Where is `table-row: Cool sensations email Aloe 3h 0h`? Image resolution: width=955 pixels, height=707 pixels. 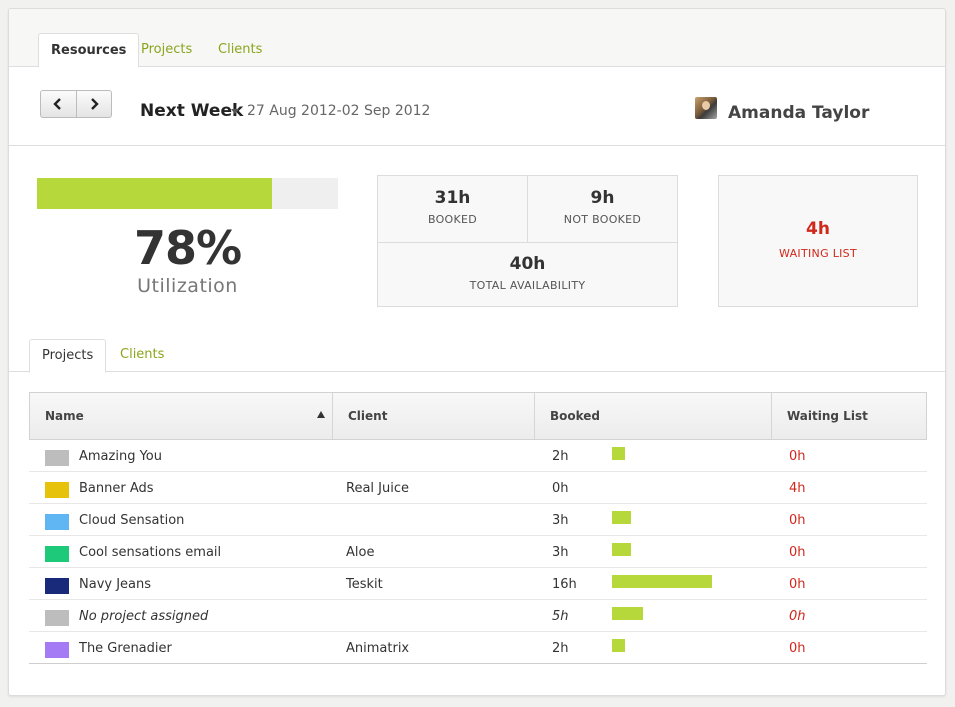 table-row: Cool sensations email Aloe 3h 0h is located at coordinates (478, 552).